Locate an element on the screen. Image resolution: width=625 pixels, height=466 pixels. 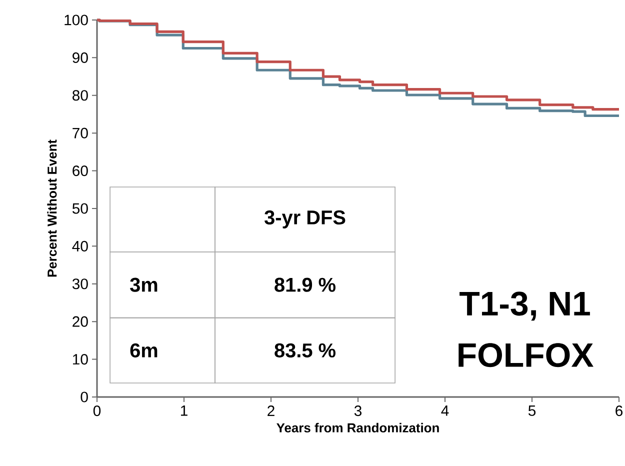
annotation: 81.9 % is located at coordinates (305, 285).